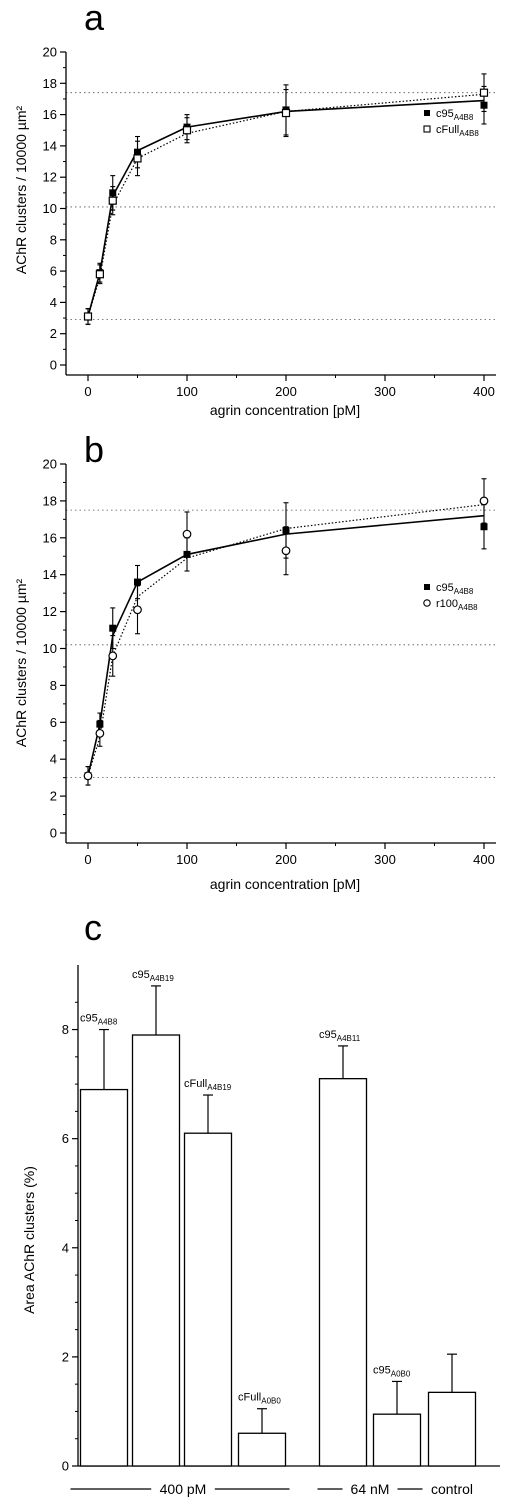  What do you see at coordinates (340, 1036) in the screenshot?
I see `bar-label-4: c95A4B11` at bounding box center [340, 1036].